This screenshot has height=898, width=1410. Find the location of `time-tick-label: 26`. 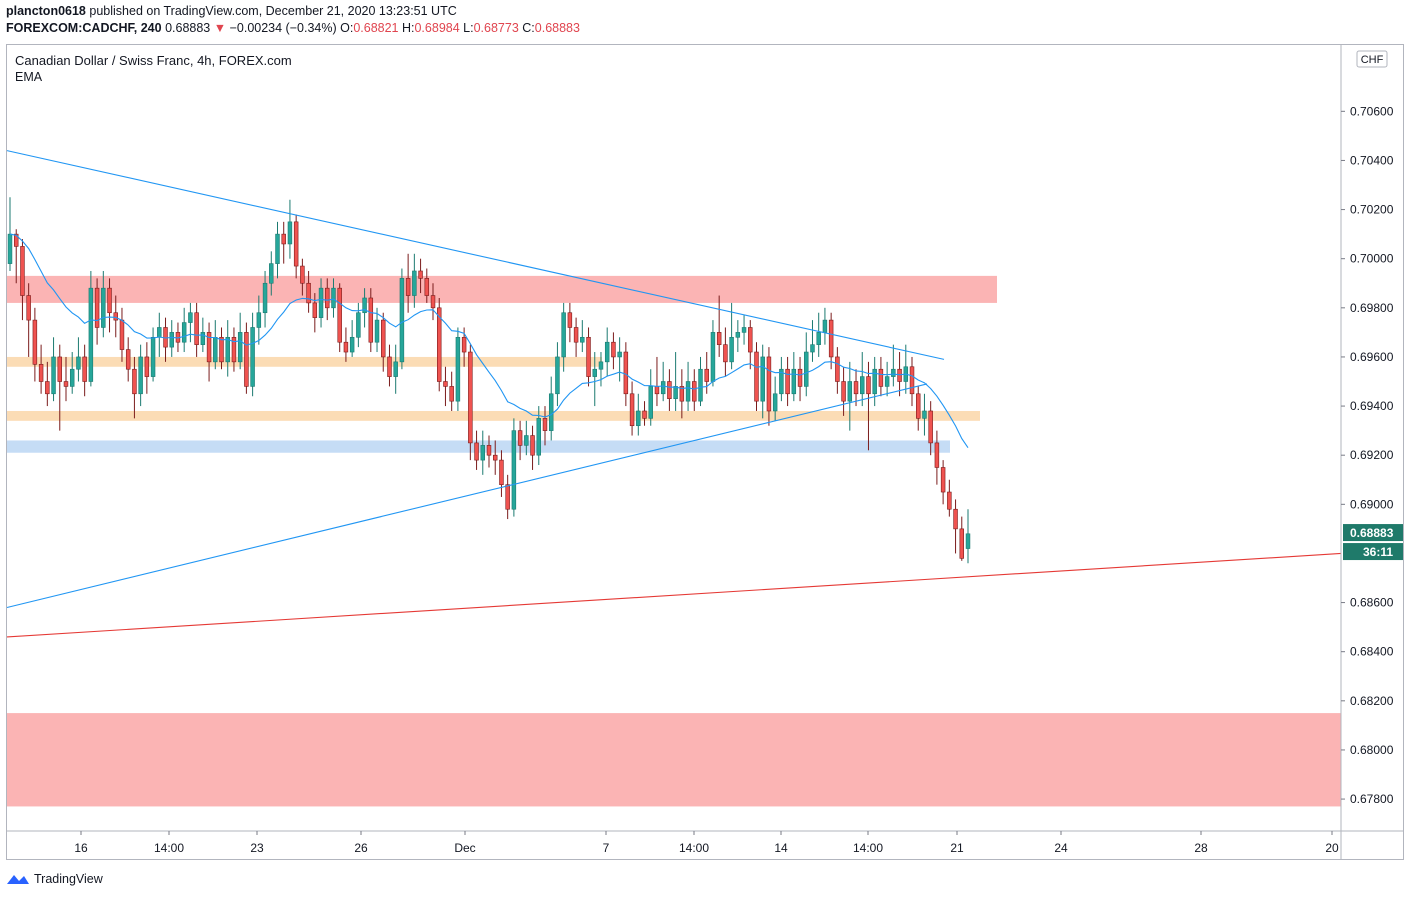

time-tick-label: 26 is located at coordinates (361, 848).